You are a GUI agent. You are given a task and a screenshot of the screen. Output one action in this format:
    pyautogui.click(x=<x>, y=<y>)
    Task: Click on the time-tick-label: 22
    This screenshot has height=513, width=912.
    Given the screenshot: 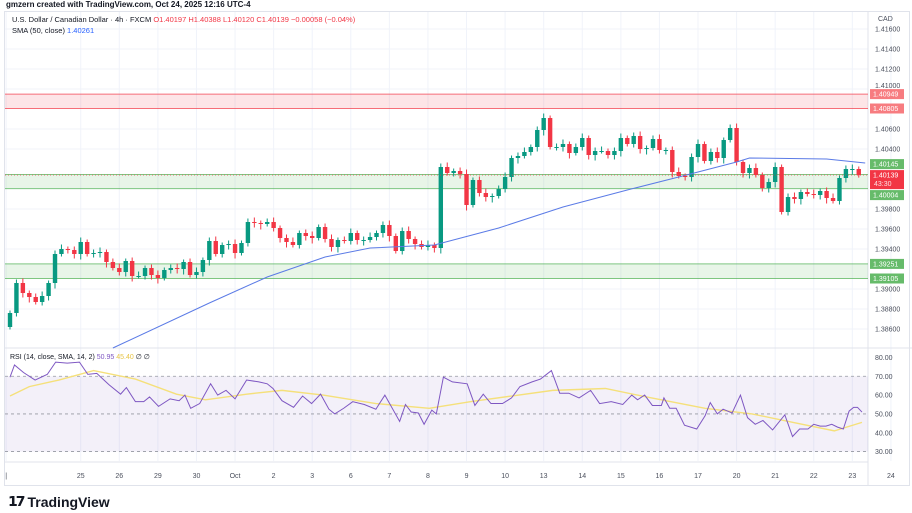 What is the action you would take?
    pyautogui.click(x=814, y=476)
    